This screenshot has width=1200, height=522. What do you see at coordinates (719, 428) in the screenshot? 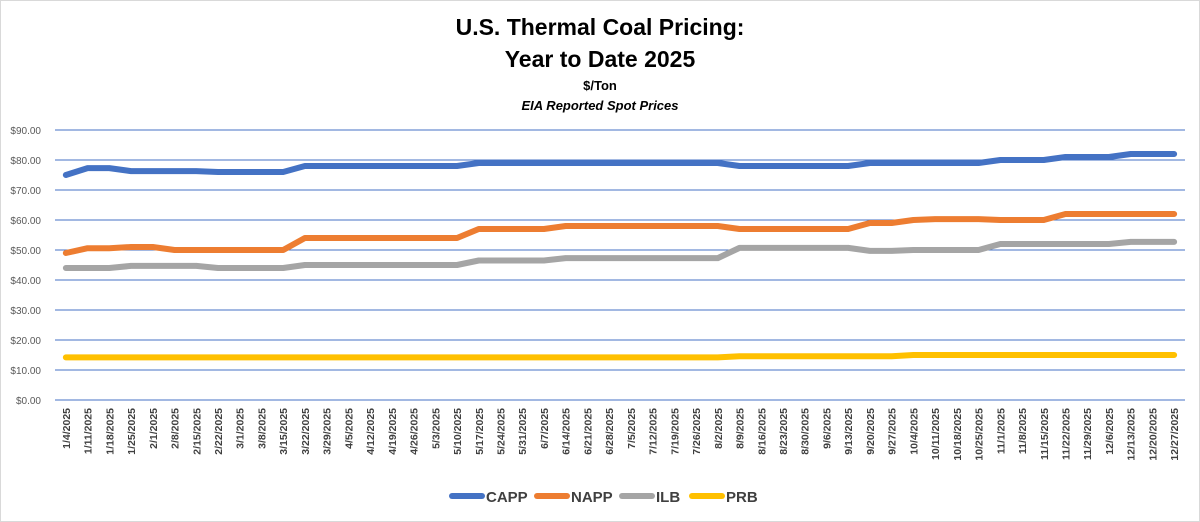
I see `x-tick-label: 8/2/2025` at bounding box center [719, 428].